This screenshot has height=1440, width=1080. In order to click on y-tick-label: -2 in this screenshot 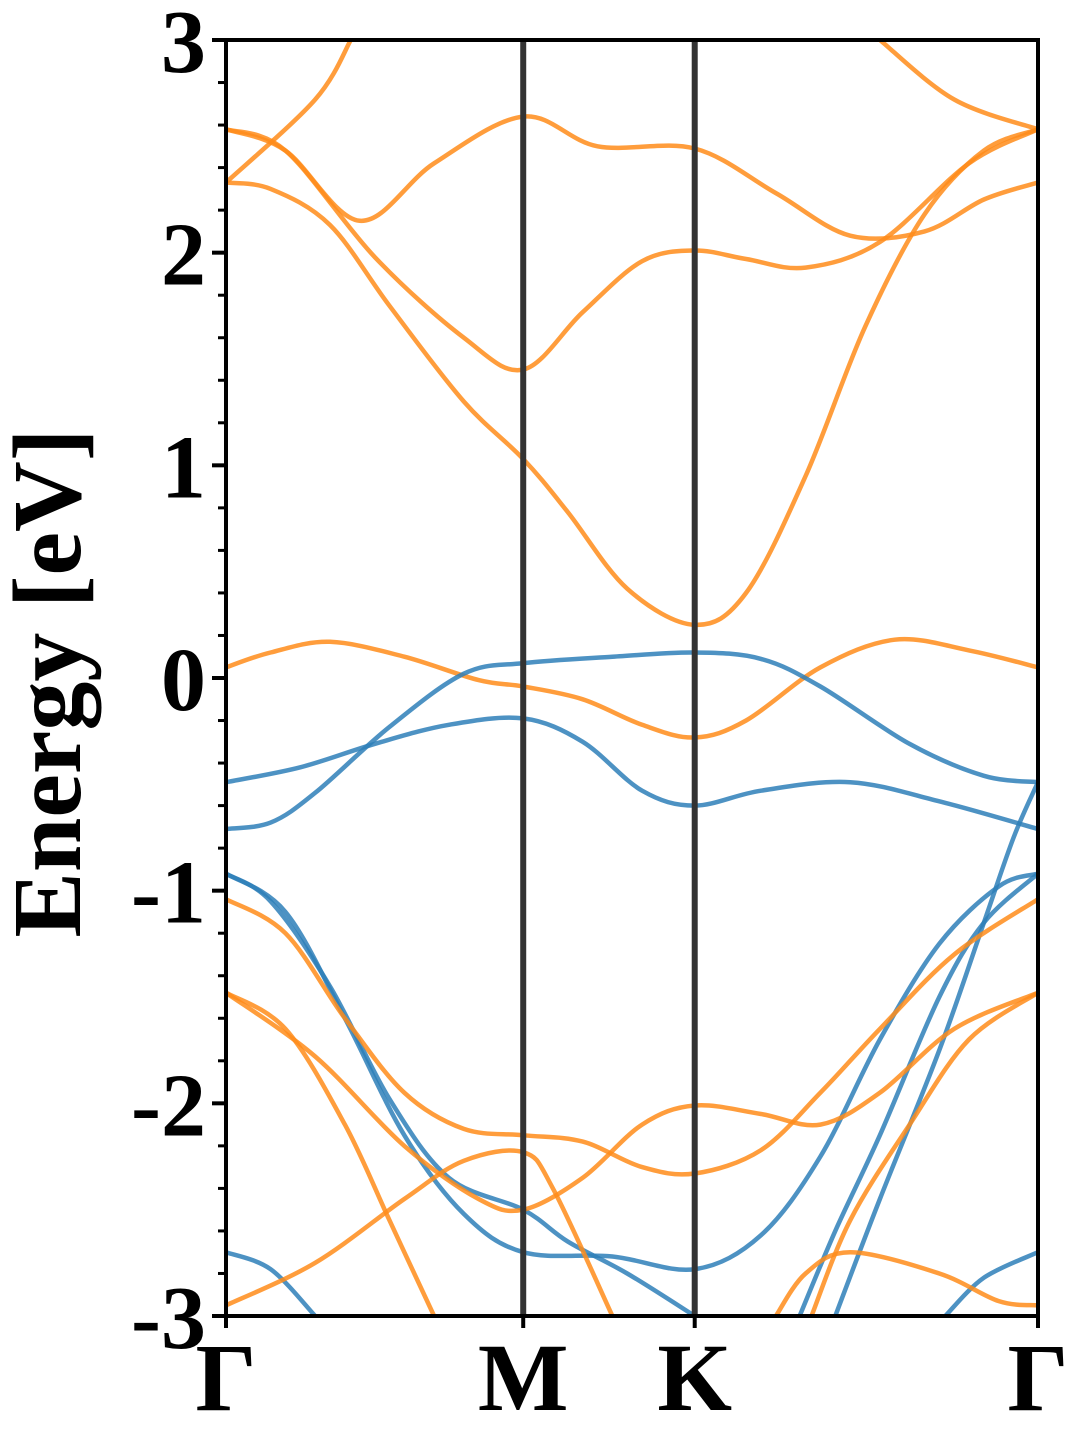, I will do `click(168, 1105)`.